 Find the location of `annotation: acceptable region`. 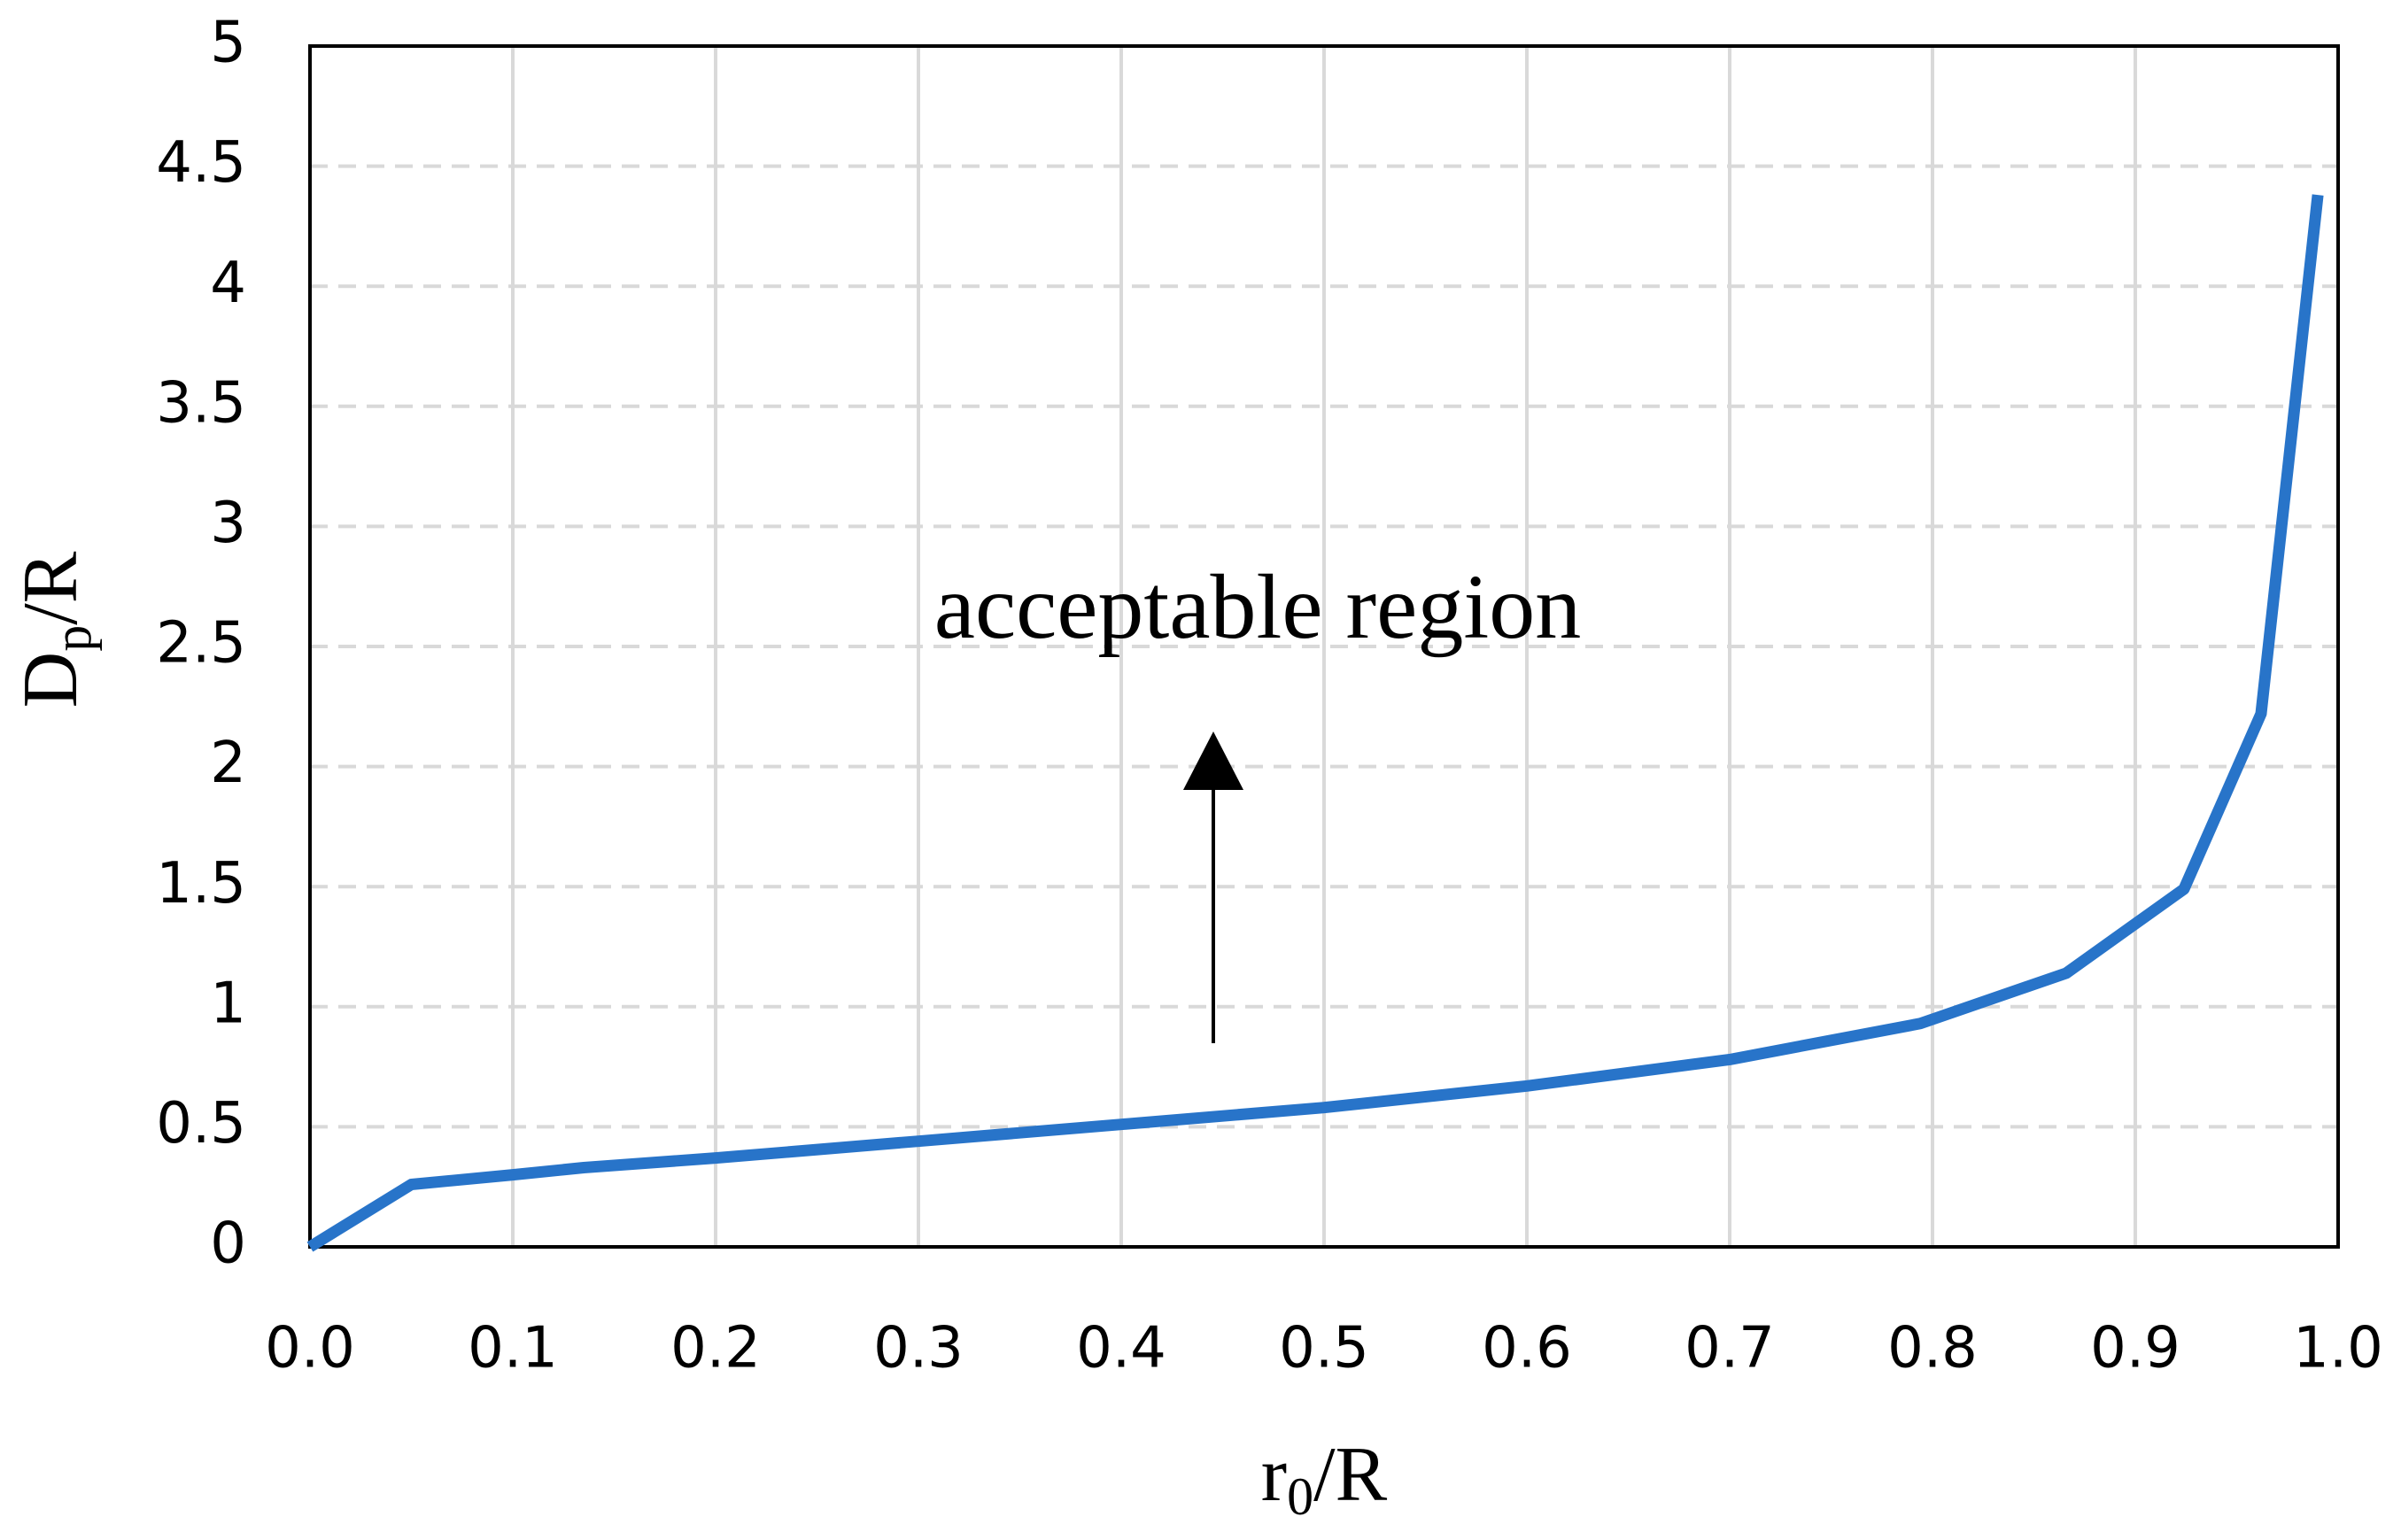

annotation: acceptable region is located at coordinates (1257, 607).